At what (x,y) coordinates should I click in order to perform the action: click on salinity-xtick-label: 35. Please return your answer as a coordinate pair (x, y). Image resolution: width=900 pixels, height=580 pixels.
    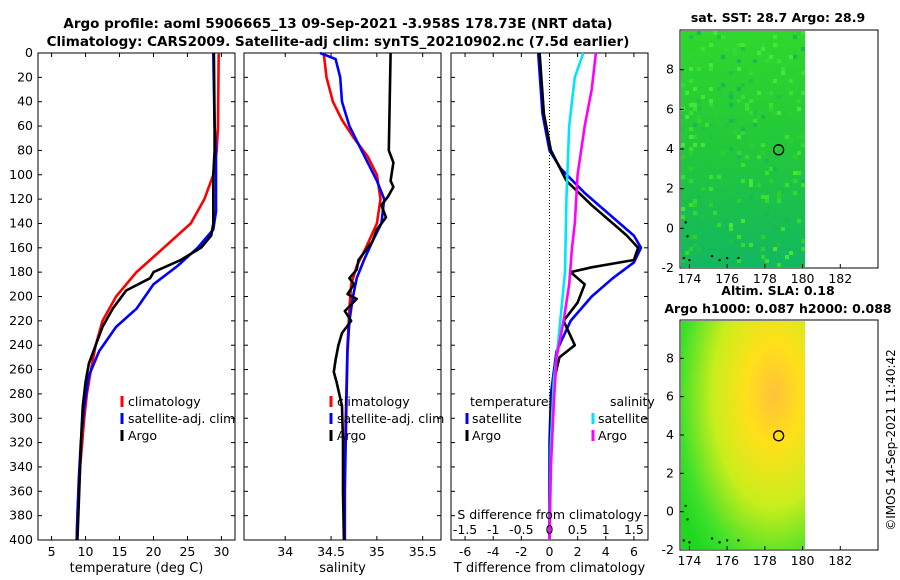
    Looking at the image, I should click on (377, 551).